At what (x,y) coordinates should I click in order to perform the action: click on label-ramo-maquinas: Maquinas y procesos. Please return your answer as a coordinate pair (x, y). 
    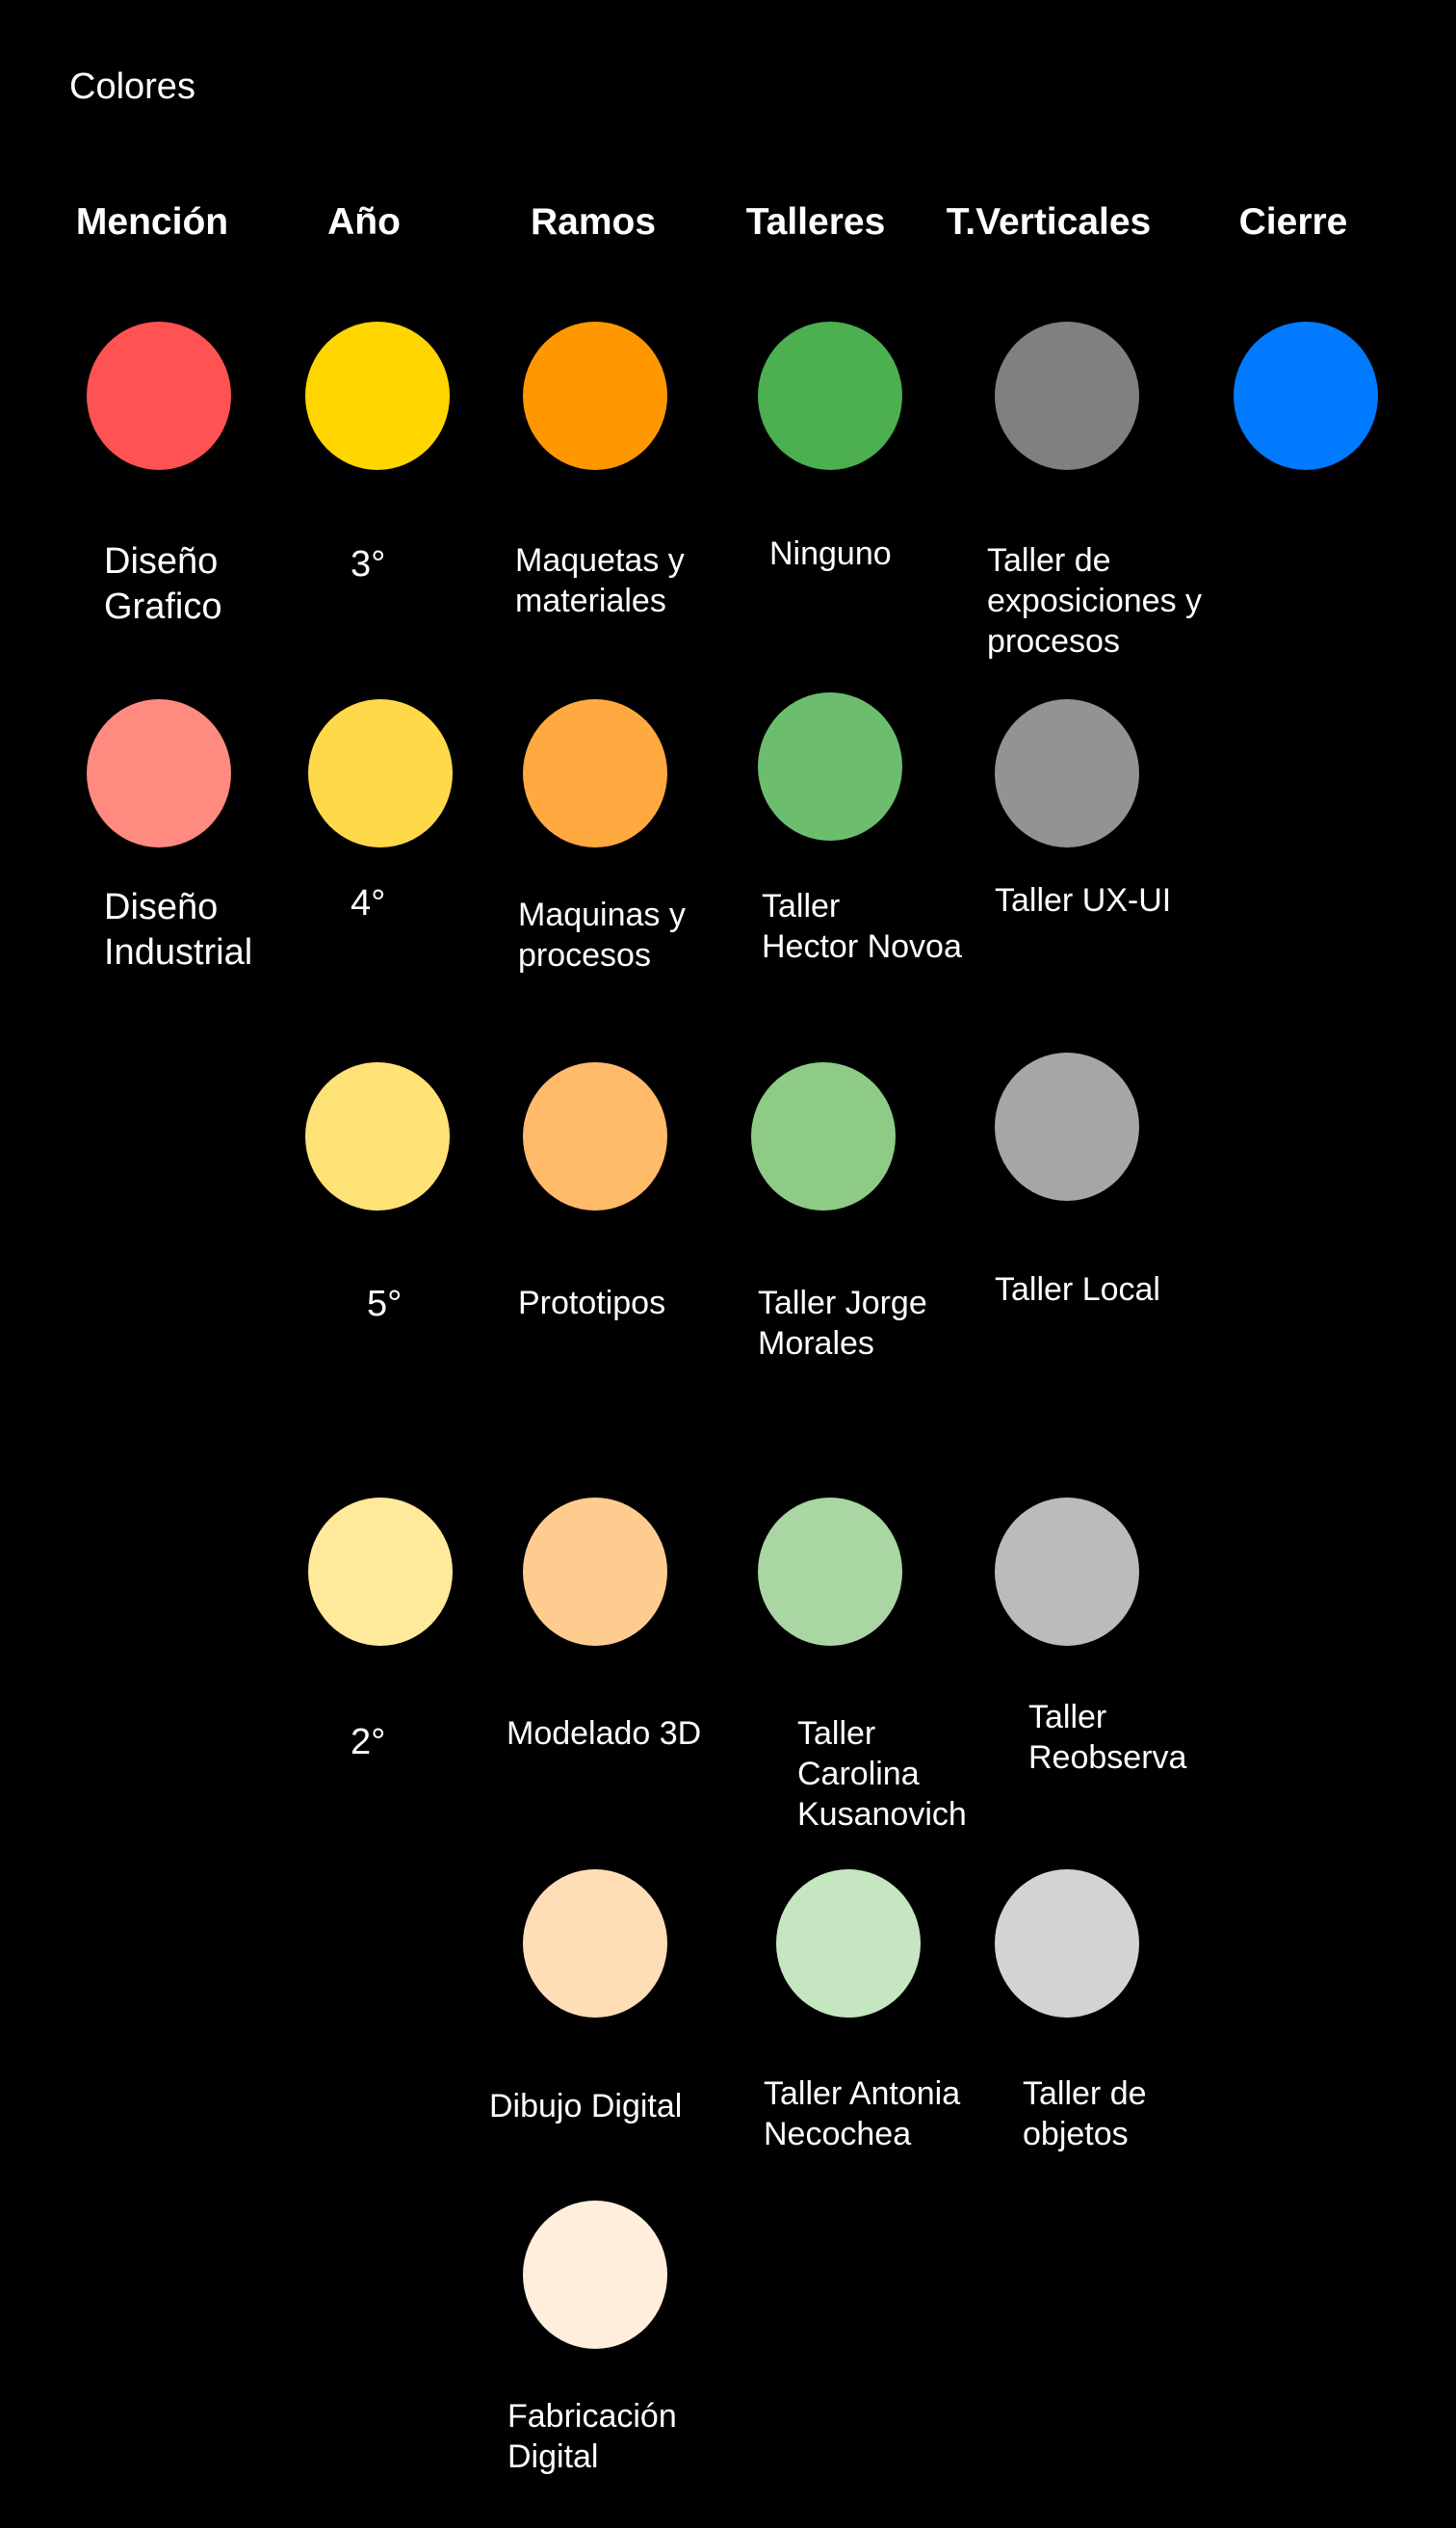
    Looking at the image, I should click on (602, 935).